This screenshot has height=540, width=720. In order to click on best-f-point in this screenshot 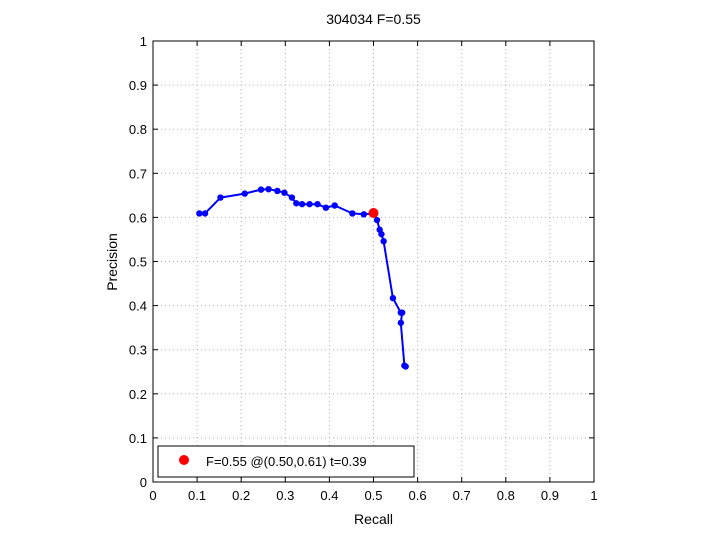, I will do `click(373, 212)`.